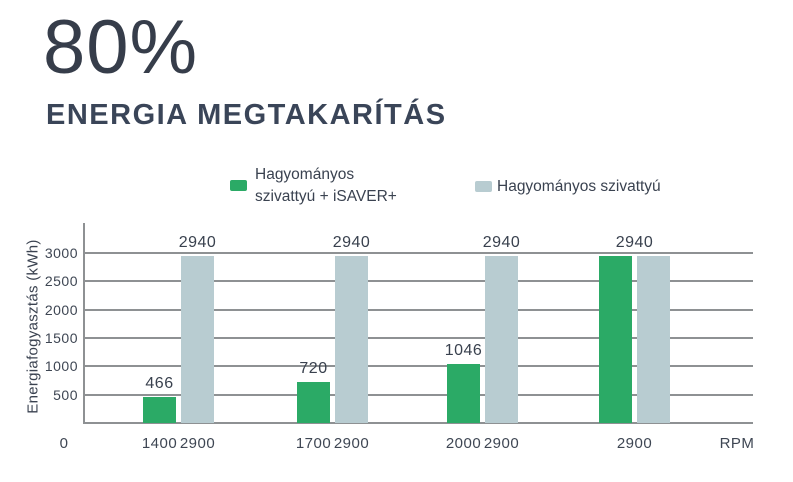 This screenshot has height=482, width=793. Describe the element at coordinates (246, 115) in the screenshot. I see `chart-title: ENERGIA MEGTAKARÍTÁS` at that location.